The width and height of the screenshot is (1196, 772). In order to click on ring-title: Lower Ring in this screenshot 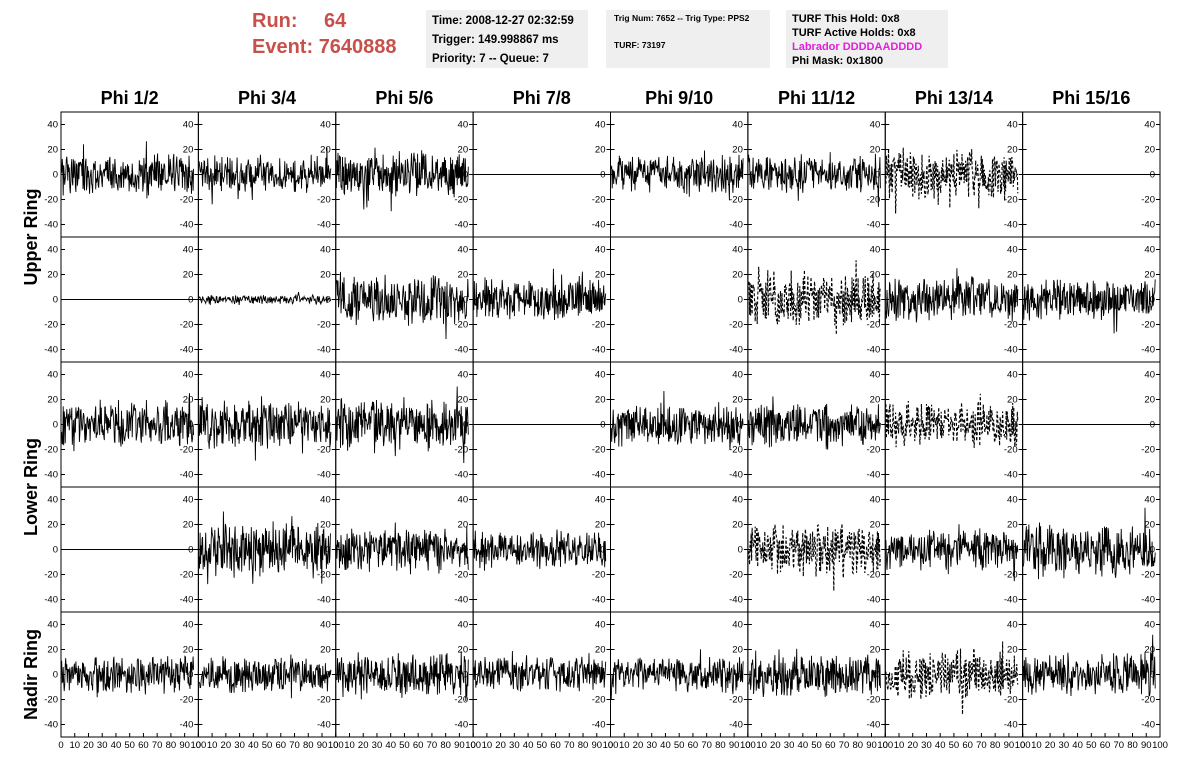, I will do `click(31, 487)`.